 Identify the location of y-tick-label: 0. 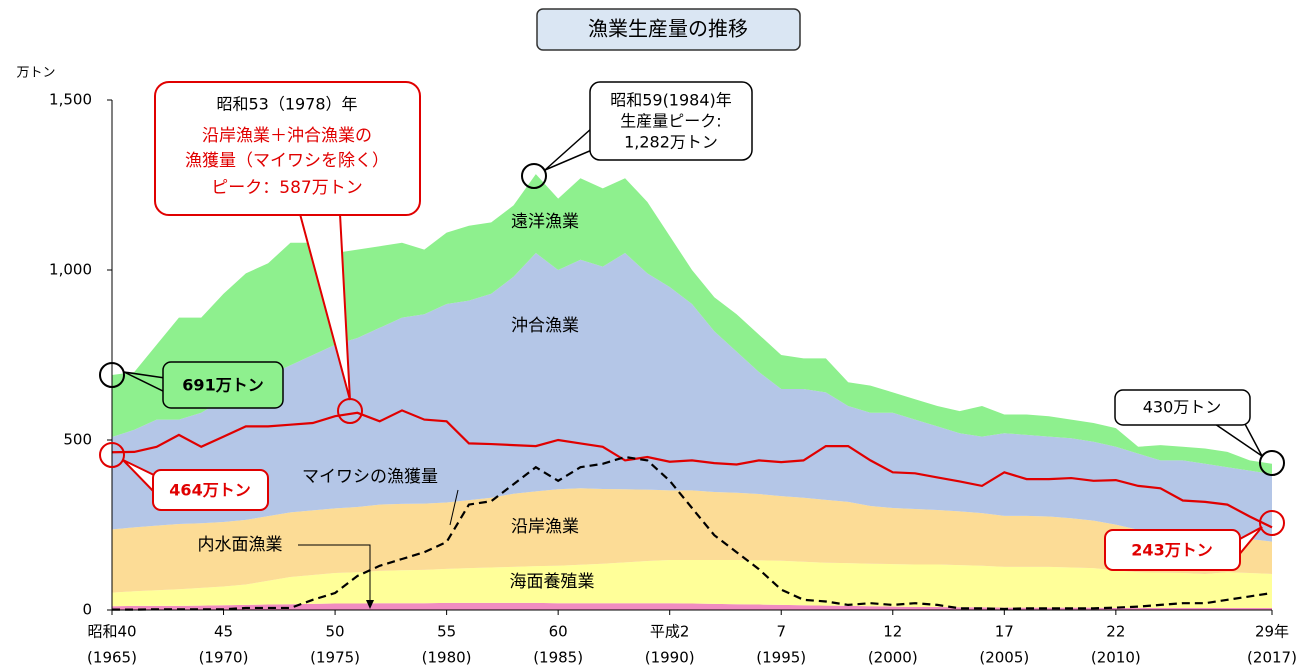
(87, 610).